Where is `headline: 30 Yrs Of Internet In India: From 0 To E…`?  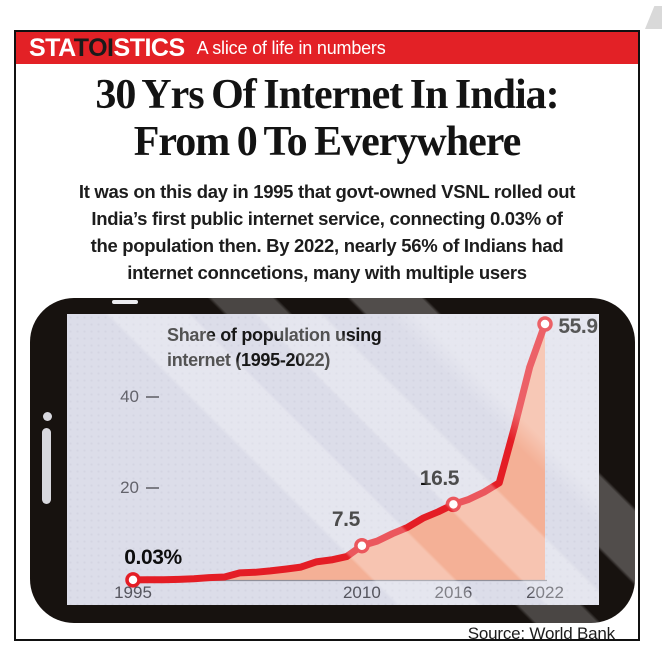
headline: 30 Yrs Of Internet In India: From 0 To E… is located at coordinates (327, 119).